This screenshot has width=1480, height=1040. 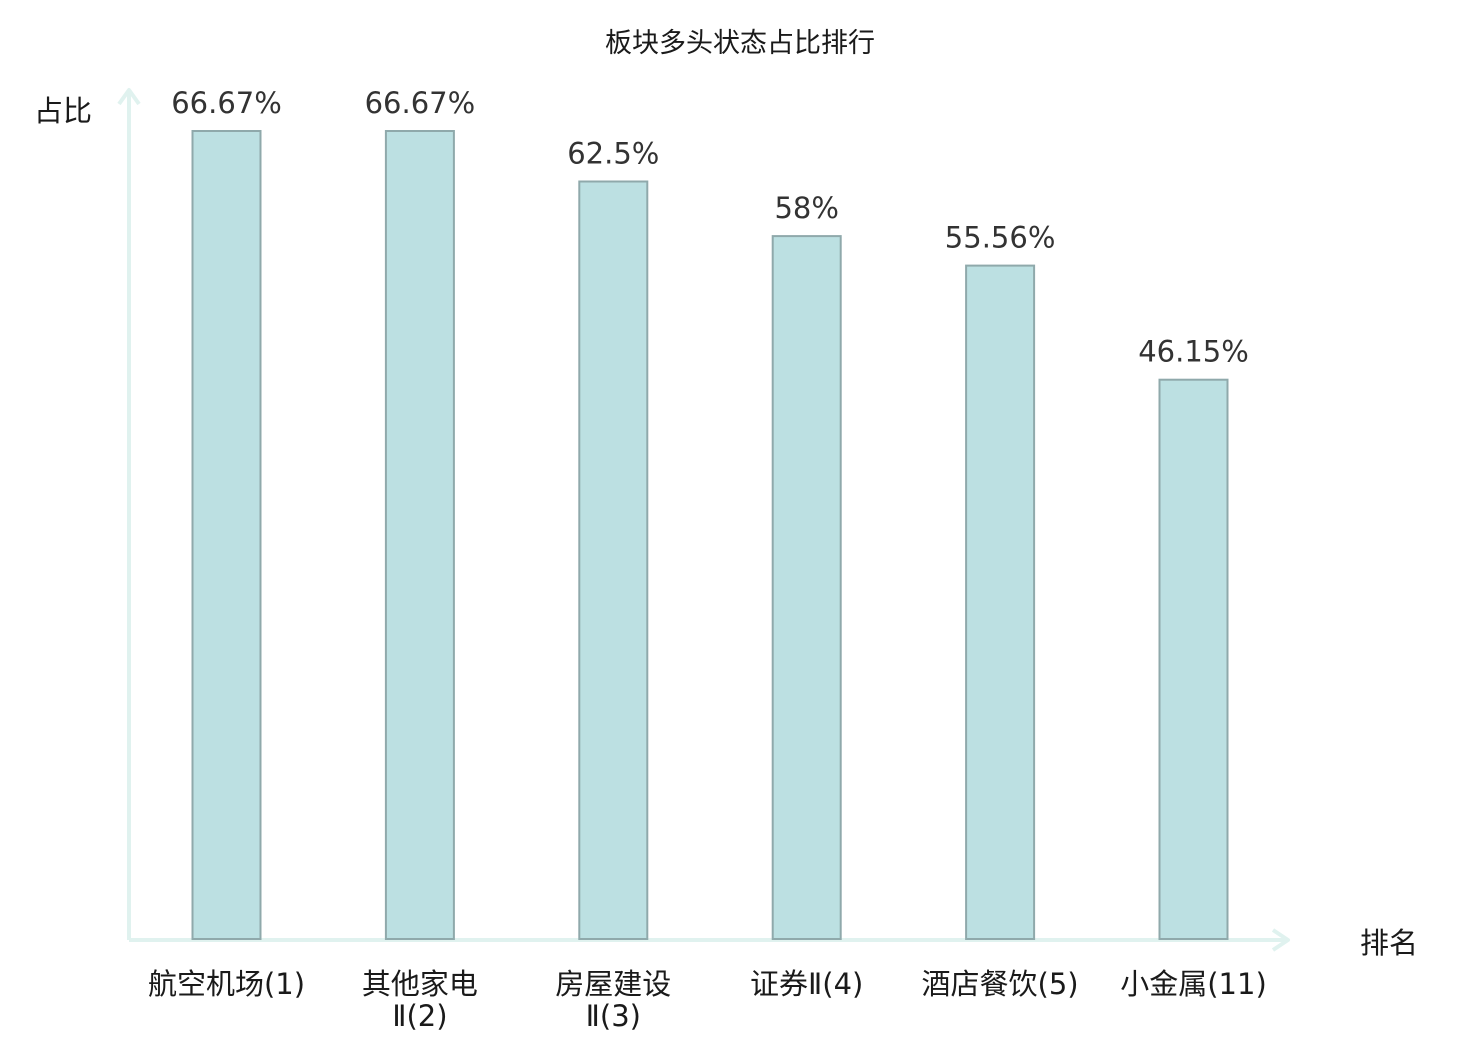 What do you see at coordinates (613, 984) in the screenshot?
I see `category-label-line: 房屋建设` at bounding box center [613, 984].